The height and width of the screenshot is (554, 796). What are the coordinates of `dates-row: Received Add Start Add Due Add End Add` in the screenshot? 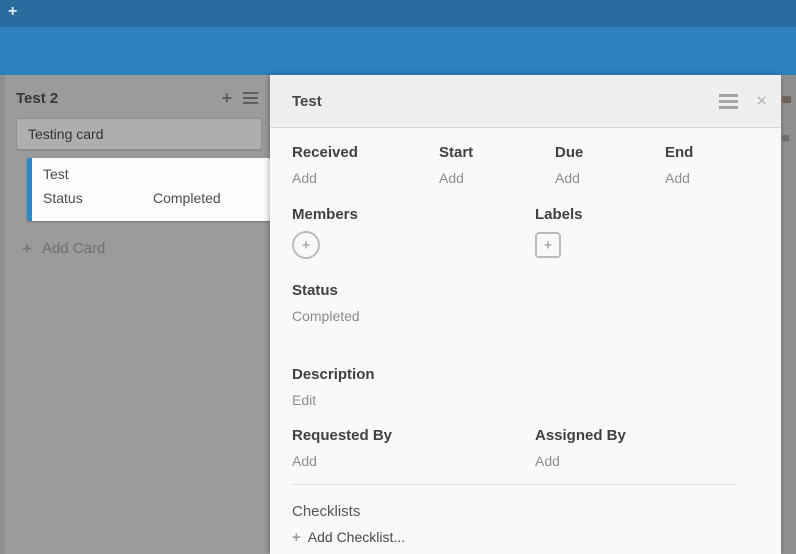 It's located at (516, 165).